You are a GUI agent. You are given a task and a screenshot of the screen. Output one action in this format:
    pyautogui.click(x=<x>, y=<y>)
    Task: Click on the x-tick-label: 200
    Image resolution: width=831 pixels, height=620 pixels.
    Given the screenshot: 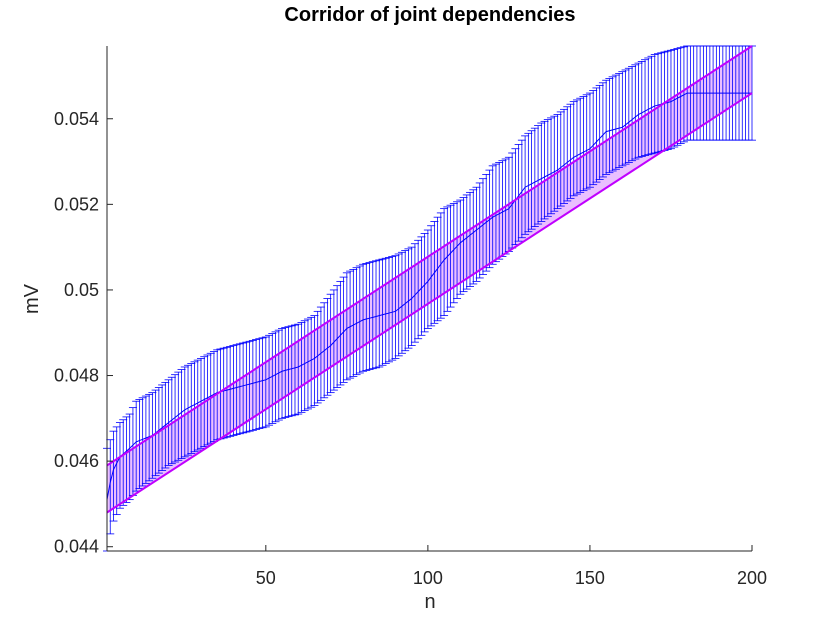 What is the action you would take?
    pyautogui.click(x=752, y=578)
    